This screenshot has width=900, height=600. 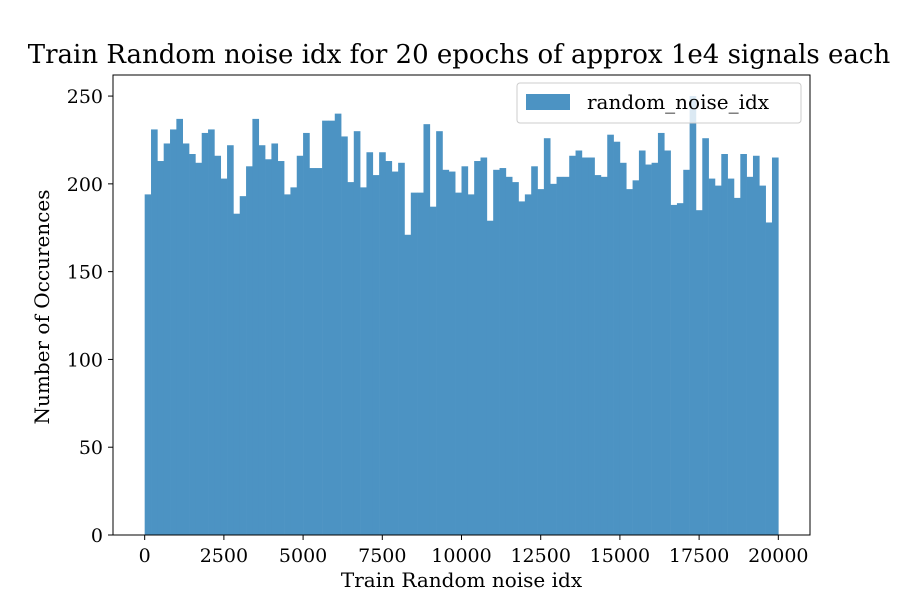 What do you see at coordinates (382, 556) in the screenshot?
I see `x-tick-label: 7500` at bounding box center [382, 556].